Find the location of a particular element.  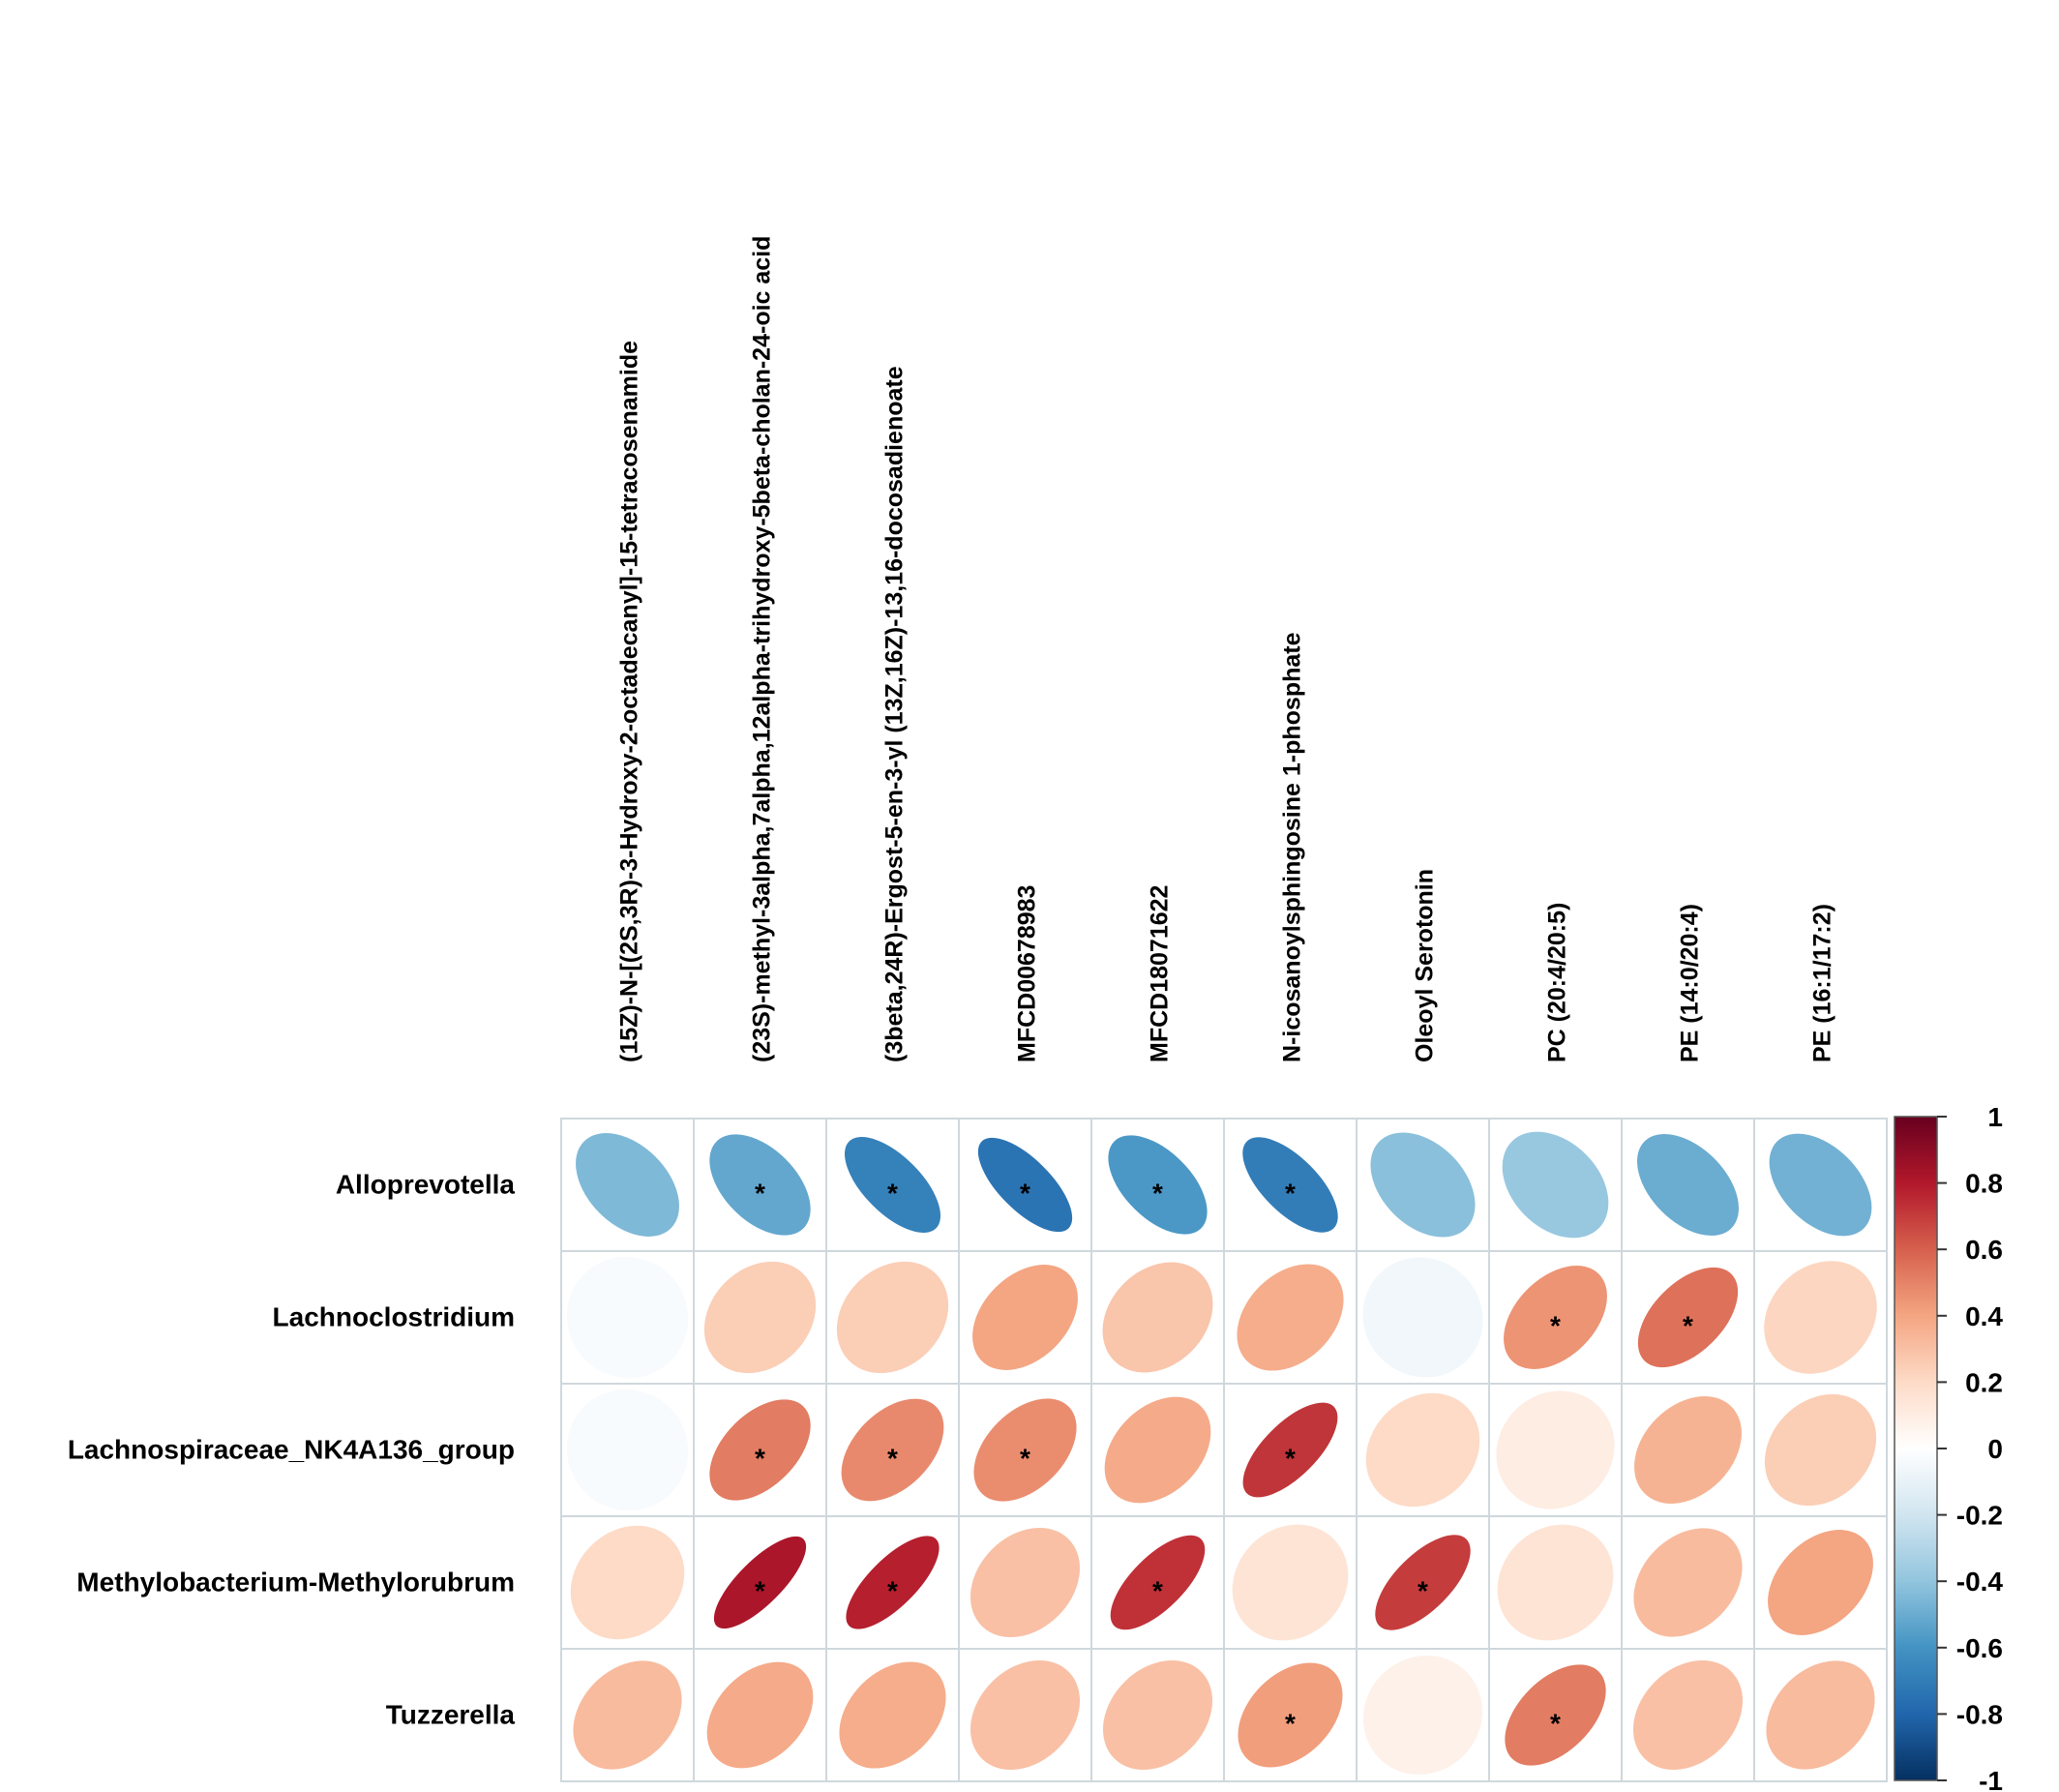

correlation-ellipse-r3-c6 is located at coordinates (1423, 1582).